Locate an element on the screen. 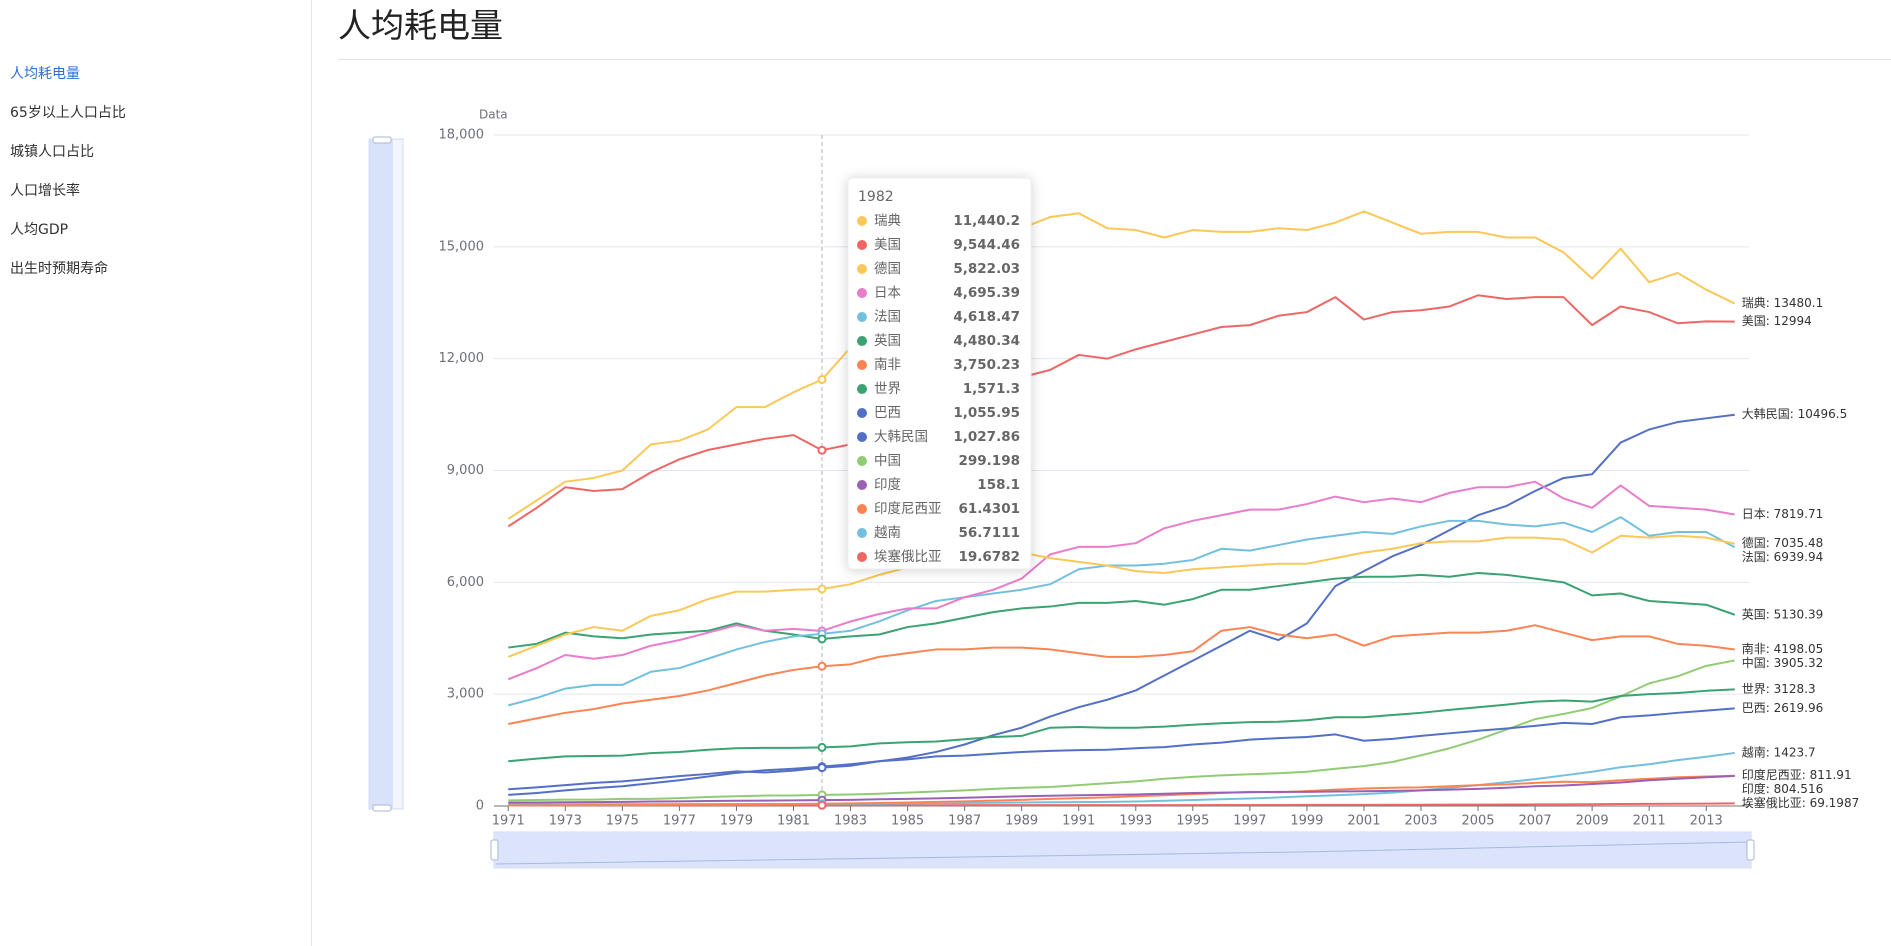 The width and height of the screenshot is (1891, 946). x-tick-label: 1975 is located at coordinates (622, 821).